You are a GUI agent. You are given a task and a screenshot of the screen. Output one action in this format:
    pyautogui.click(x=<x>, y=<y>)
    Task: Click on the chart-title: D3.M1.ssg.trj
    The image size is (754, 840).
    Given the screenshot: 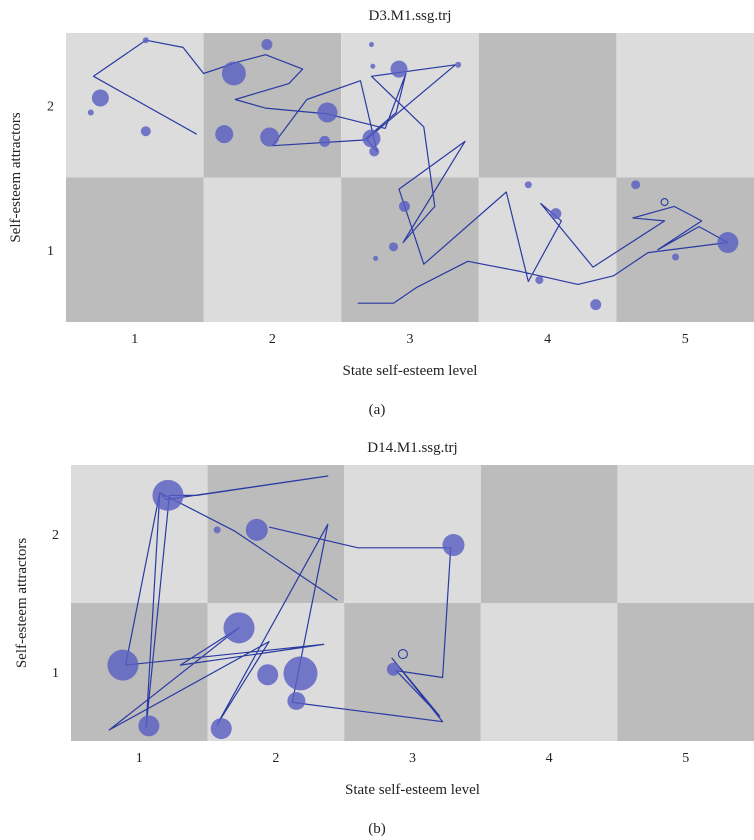 What is the action you would take?
    pyautogui.click(x=410, y=16)
    